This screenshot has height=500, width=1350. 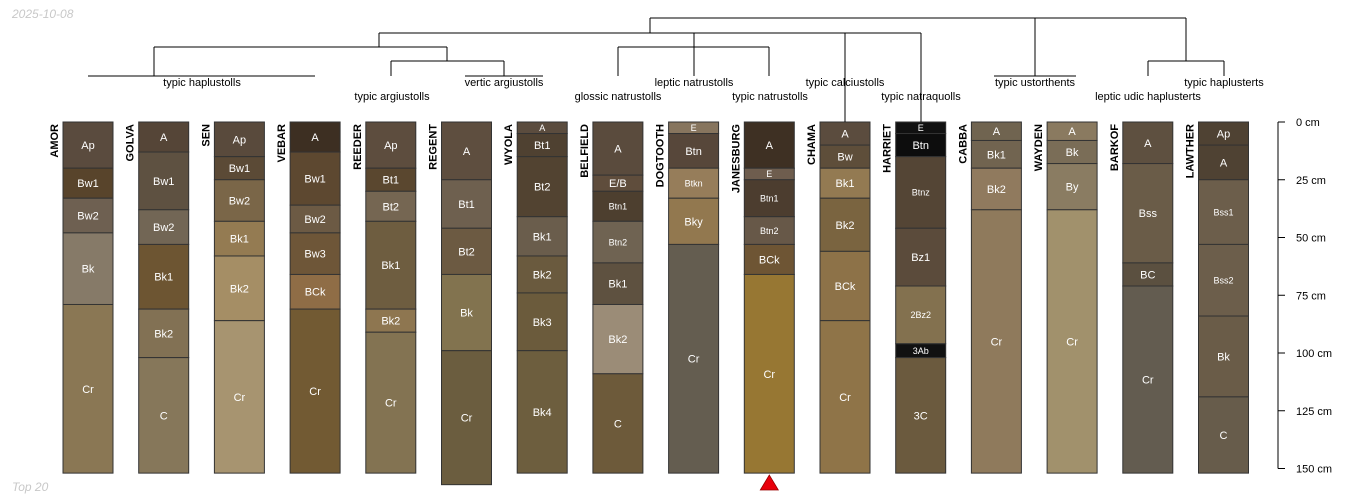 I want to click on horizon-label: Bss2, so click(x=1223, y=280).